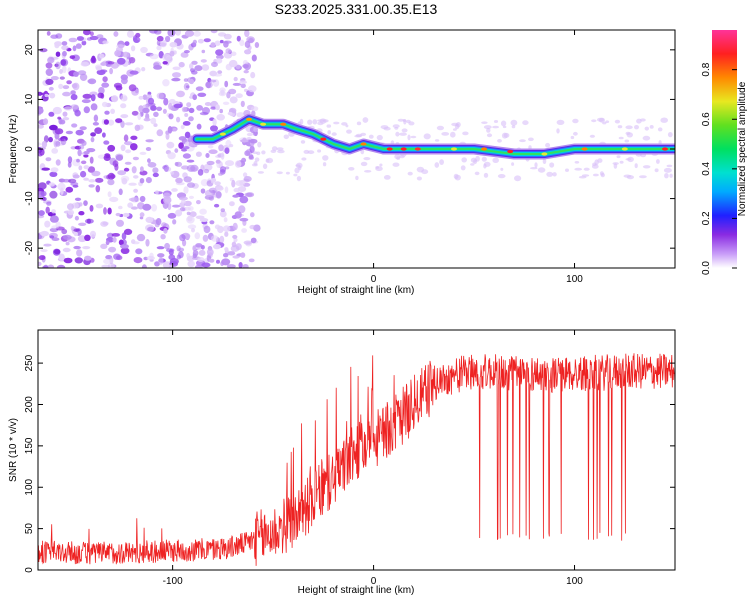  Describe the element at coordinates (706, 168) in the screenshot. I see `colorbar-tick-label: 0.4` at that location.